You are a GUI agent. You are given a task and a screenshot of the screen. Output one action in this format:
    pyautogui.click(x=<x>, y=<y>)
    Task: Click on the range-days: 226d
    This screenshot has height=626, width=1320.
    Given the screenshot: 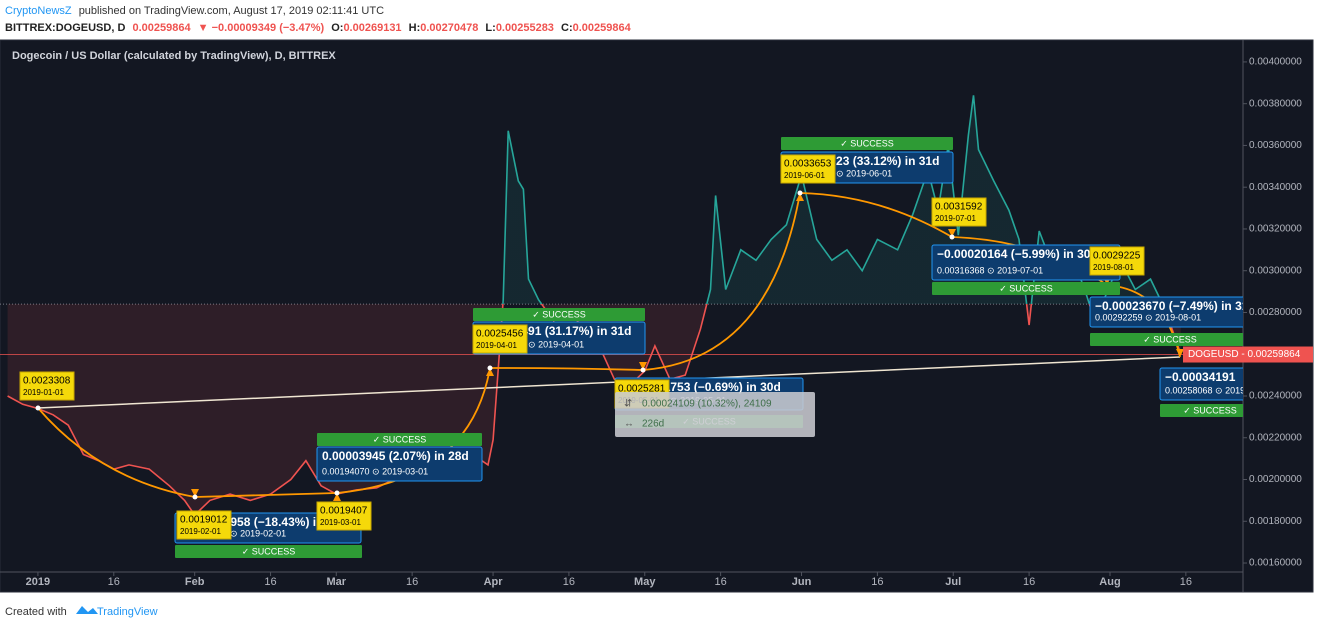 What is the action you would take?
    pyautogui.click(x=653, y=424)
    